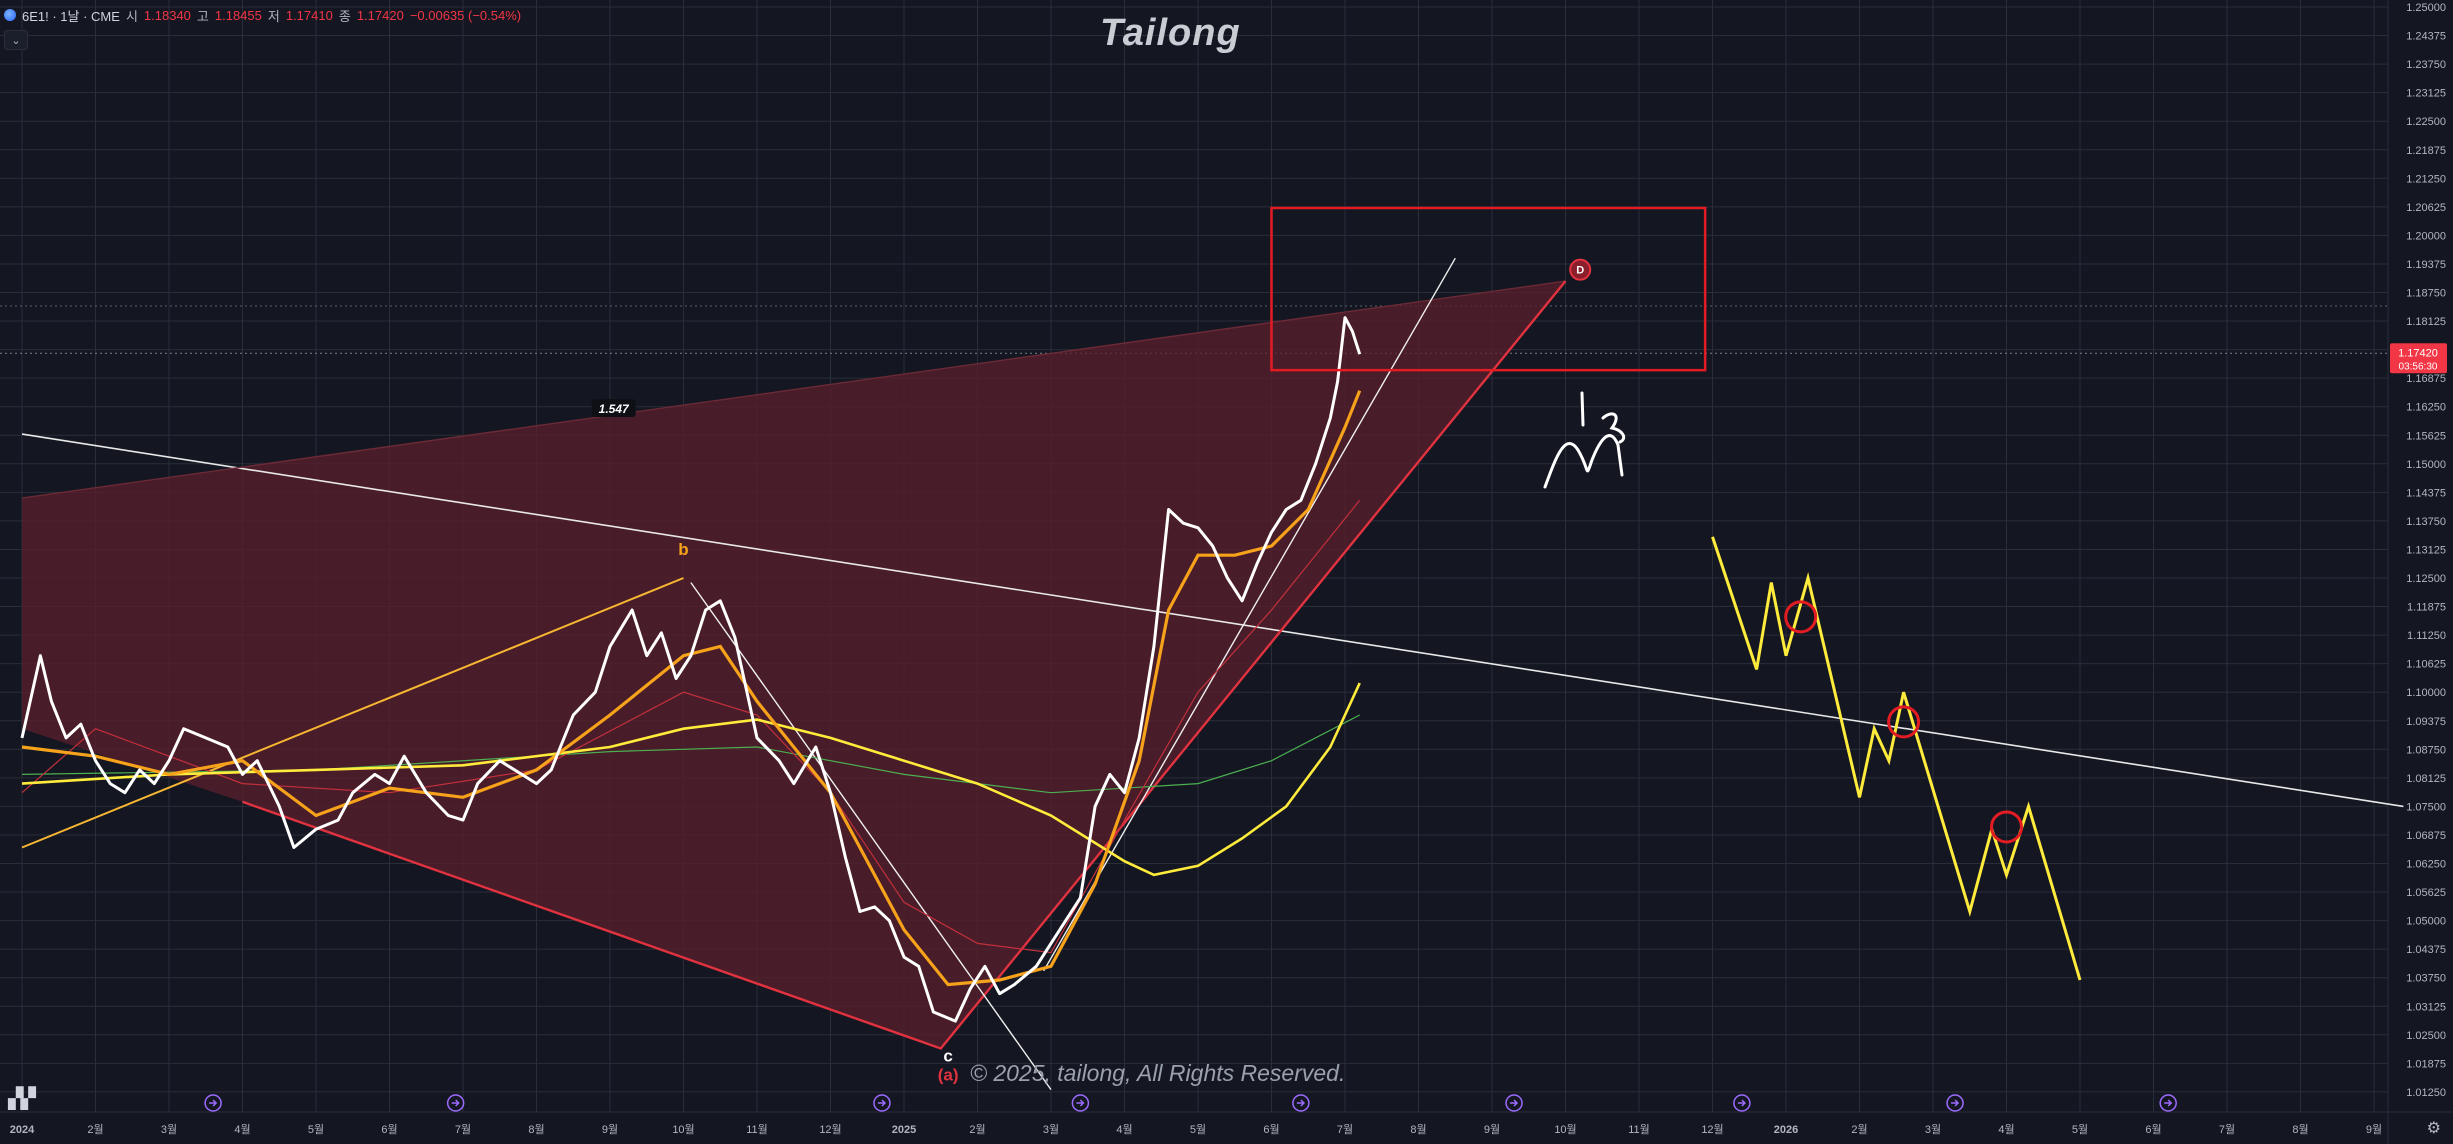 The image size is (2453, 1144). Describe the element at coordinates (2426, 636) in the screenshot. I see `y-tick-label: 1.11250` at that location.